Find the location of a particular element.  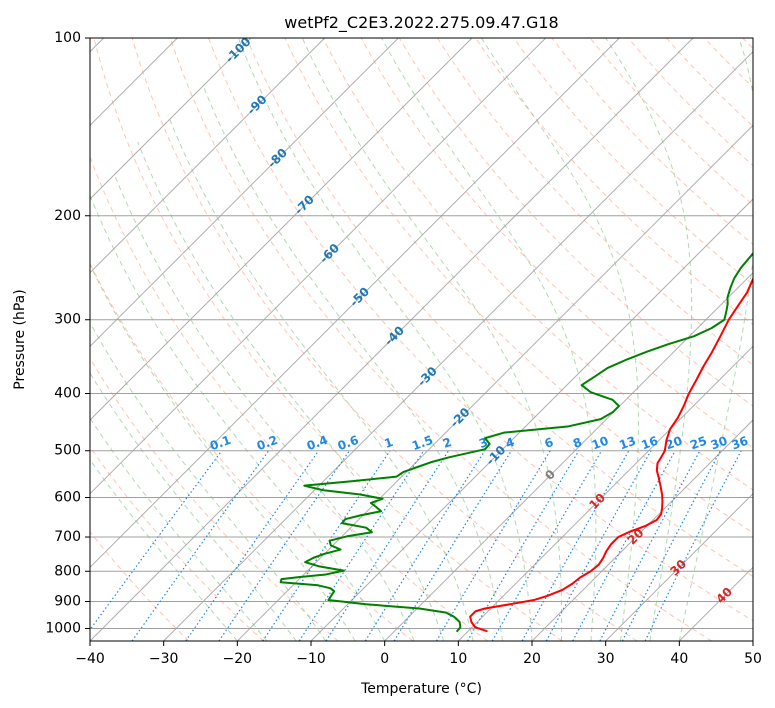

x-tick-label: 10 is located at coordinates (458, 659).